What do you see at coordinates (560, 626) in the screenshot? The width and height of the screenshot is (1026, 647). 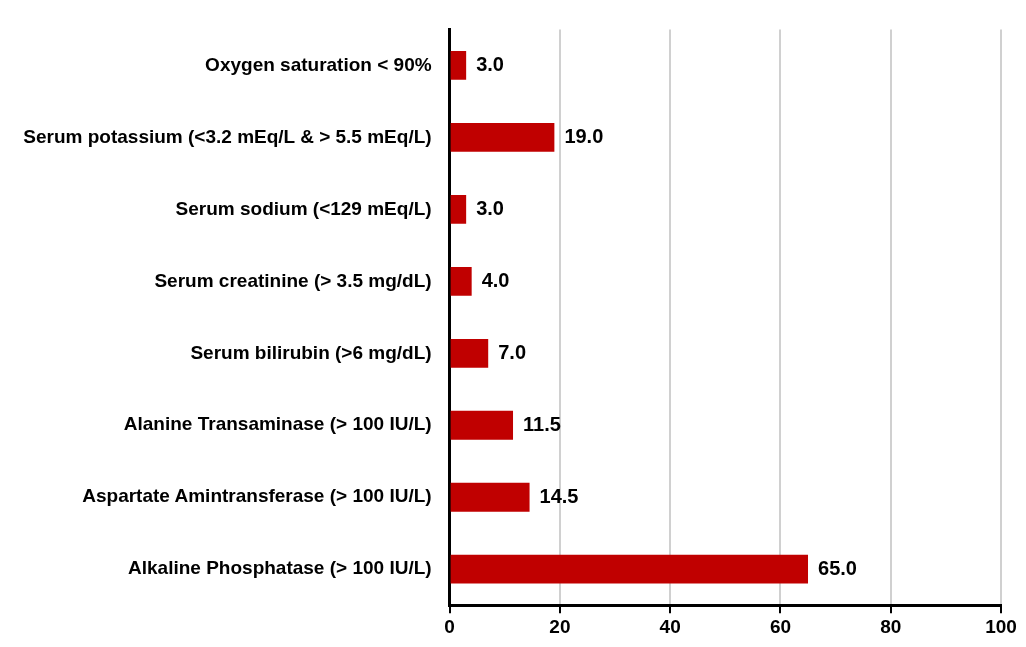 I see `x-tick-label: 20` at bounding box center [560, 626].